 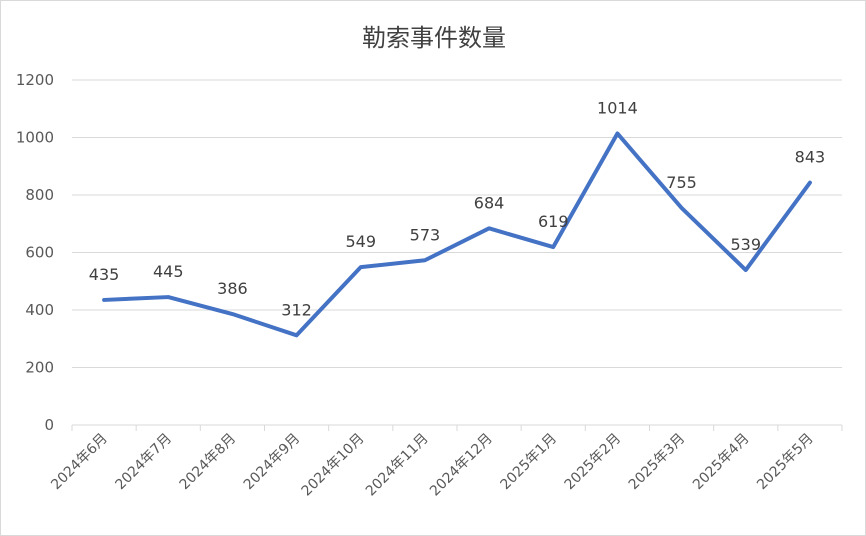 I want to click on data-label: 386, so click(x=232, y=288).